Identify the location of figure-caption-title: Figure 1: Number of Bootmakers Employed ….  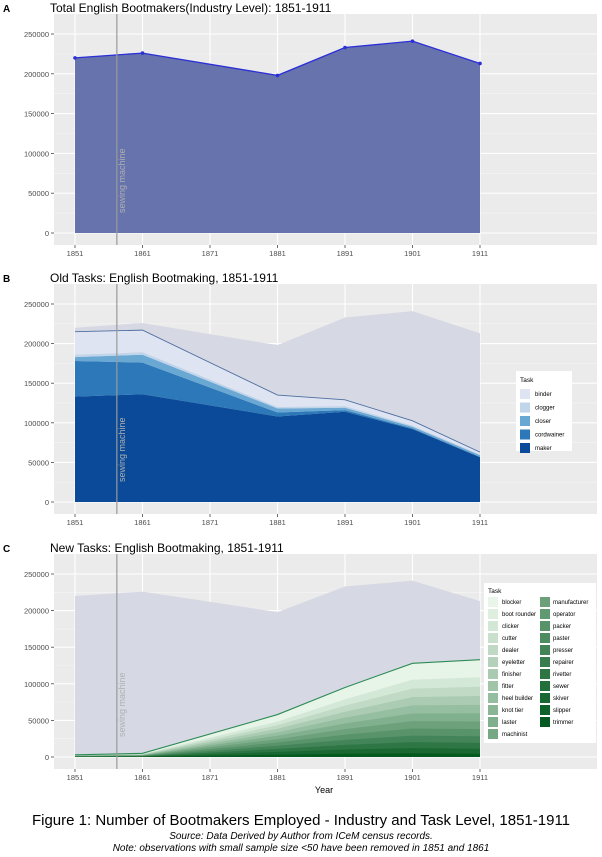
(301, 820).